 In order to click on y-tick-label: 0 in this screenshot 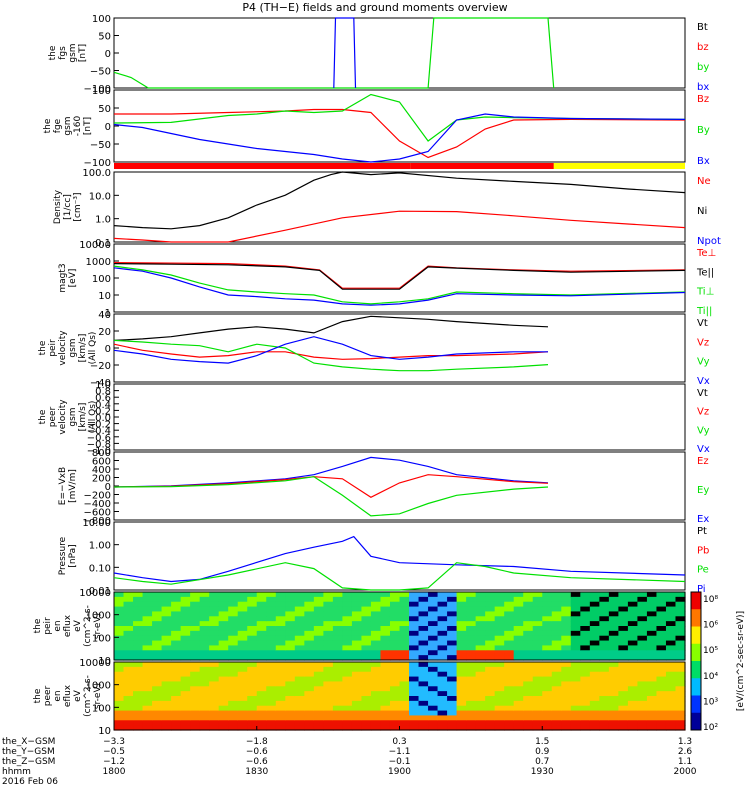, I will do `click(108, 349)`.